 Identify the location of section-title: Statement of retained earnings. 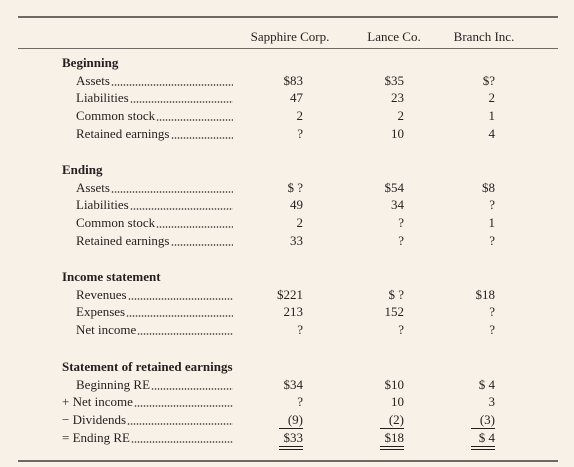
(147, 366).